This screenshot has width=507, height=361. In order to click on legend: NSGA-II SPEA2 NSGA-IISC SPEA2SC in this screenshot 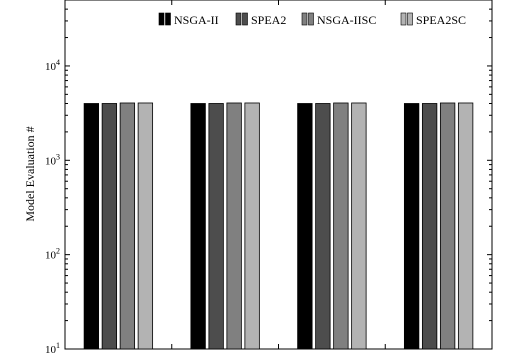, I will do `click(312, 19)`.